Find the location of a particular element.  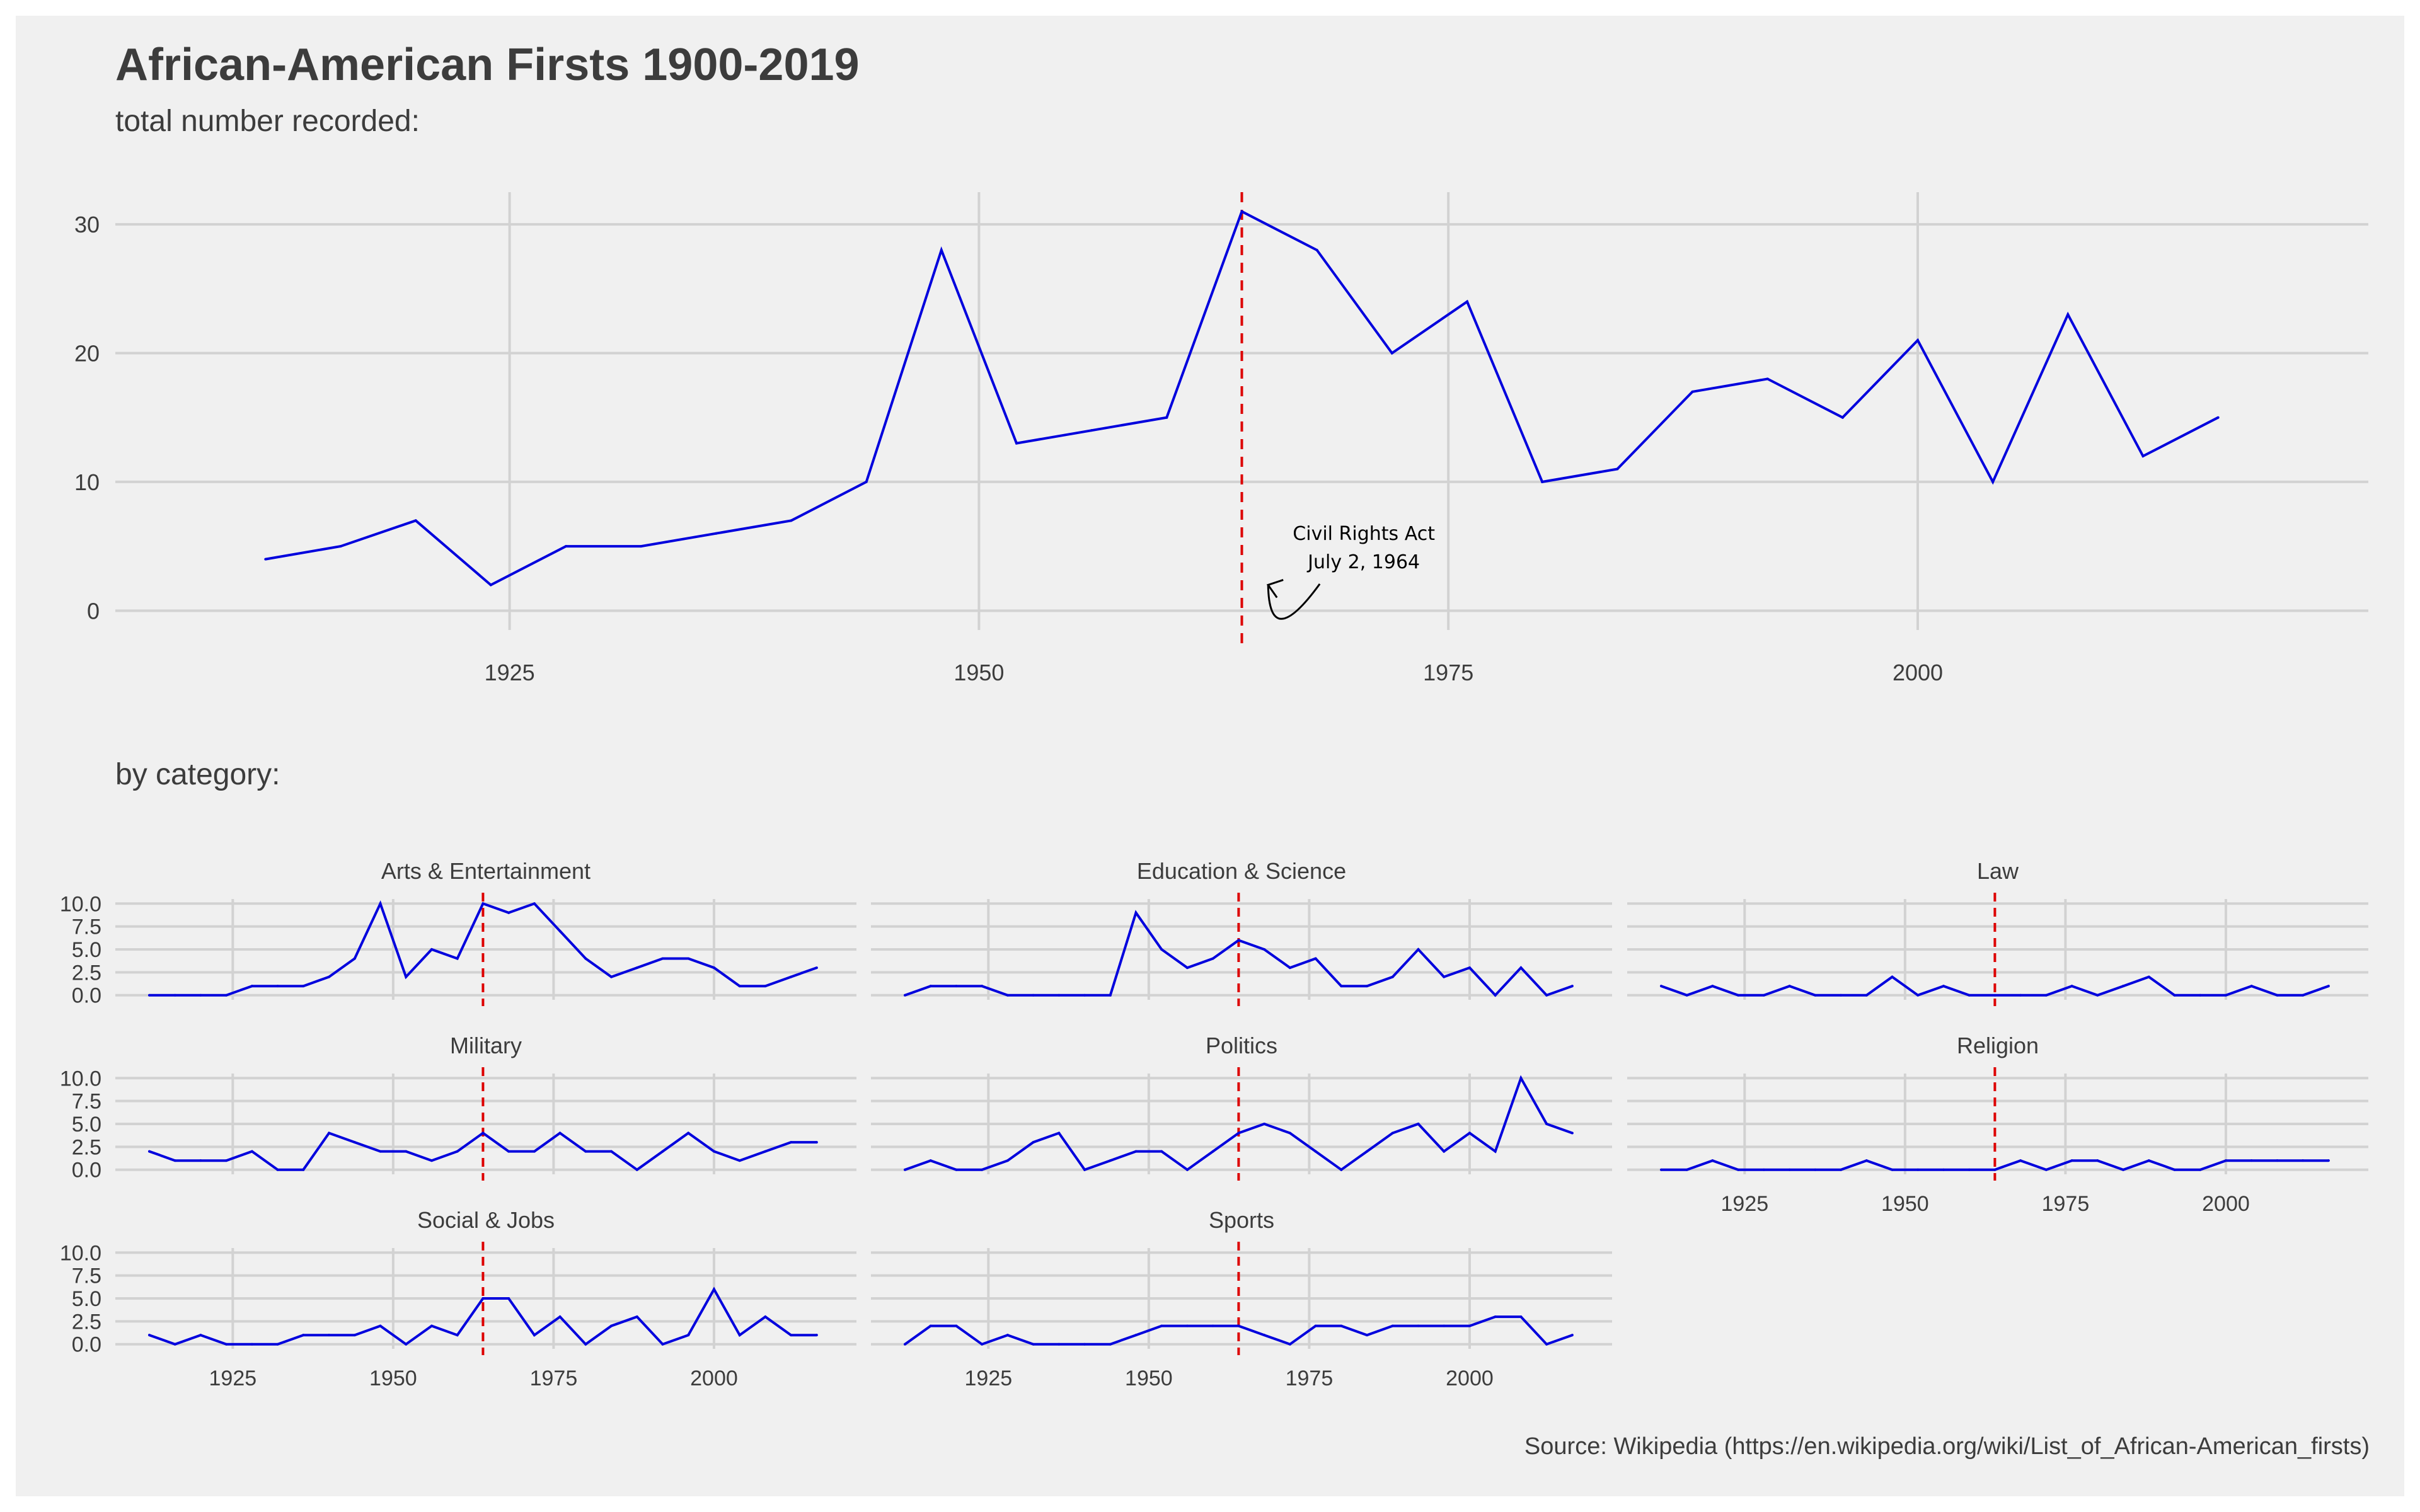

facet-title: Military is located at coordinates (486, 1045).